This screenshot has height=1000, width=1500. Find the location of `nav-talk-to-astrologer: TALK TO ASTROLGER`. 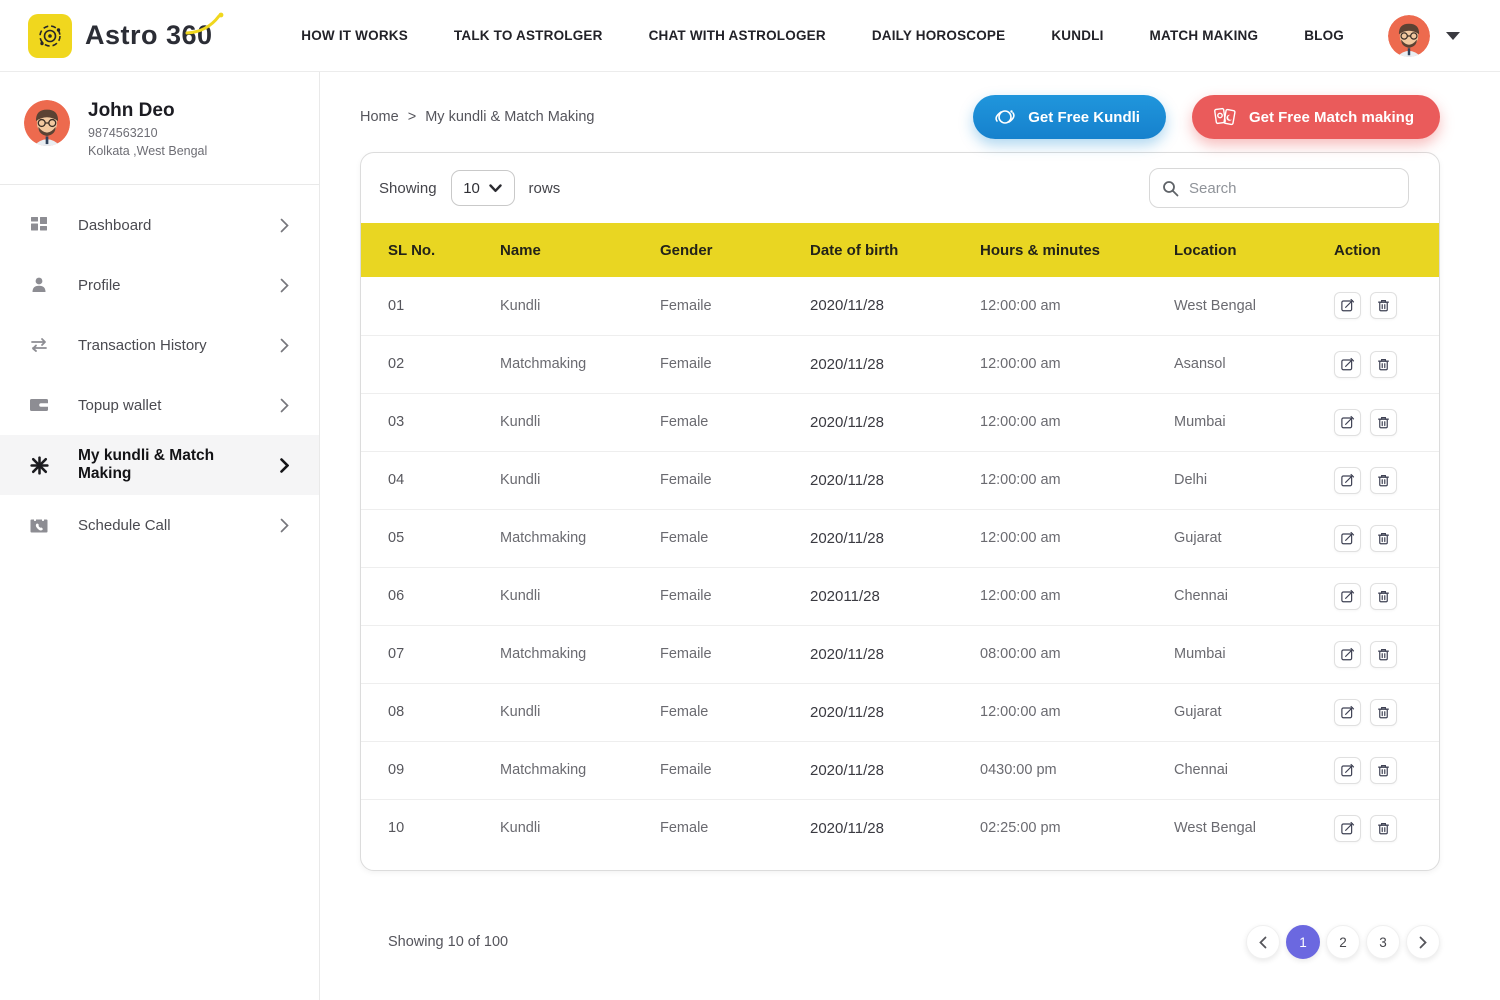

nav-talk-to-astrologer: TALK TO ASTROLGER is located at coordinates (528, 35).